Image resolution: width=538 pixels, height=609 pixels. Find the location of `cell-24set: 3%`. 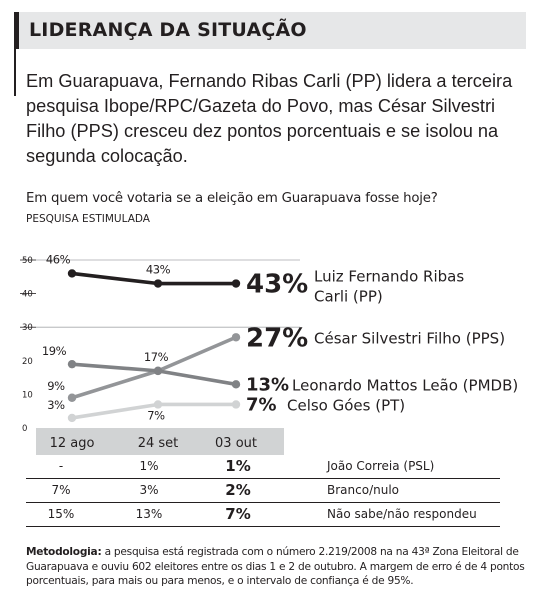

cell-24set: 3% is located at coordinates (149, 490).